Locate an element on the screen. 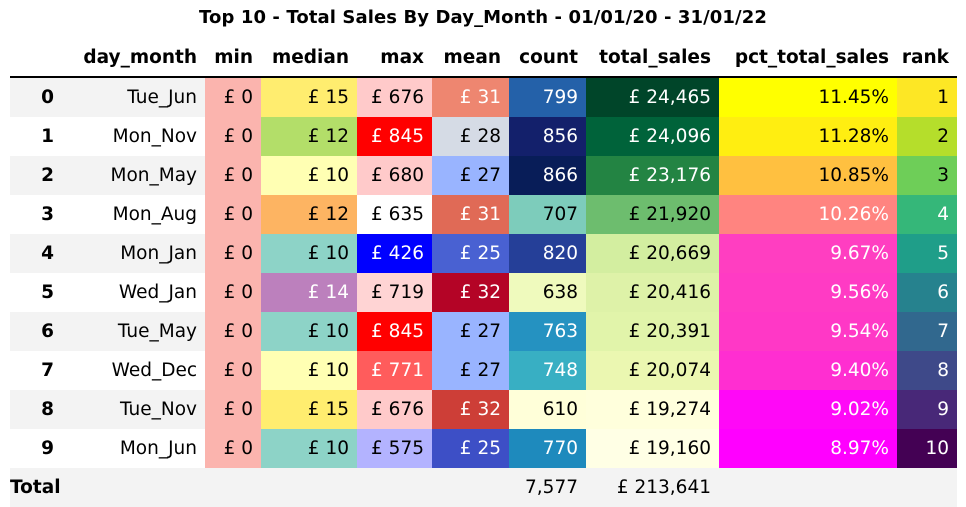 This screenshot has width=966, height=507. header-max: max is located at coordinates (394, 58).